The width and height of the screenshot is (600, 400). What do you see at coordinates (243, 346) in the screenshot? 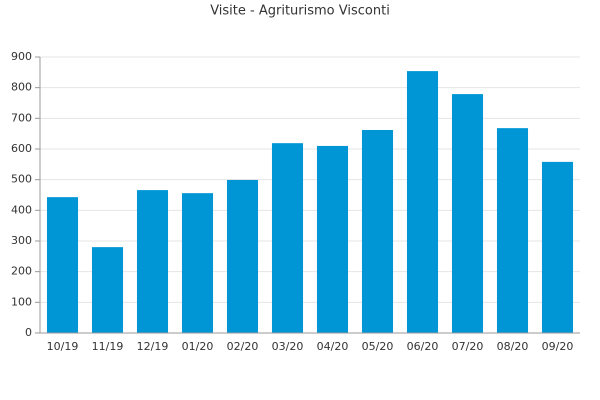
I see `x-tick-label: 02/20` at bounding box center [243, 346].